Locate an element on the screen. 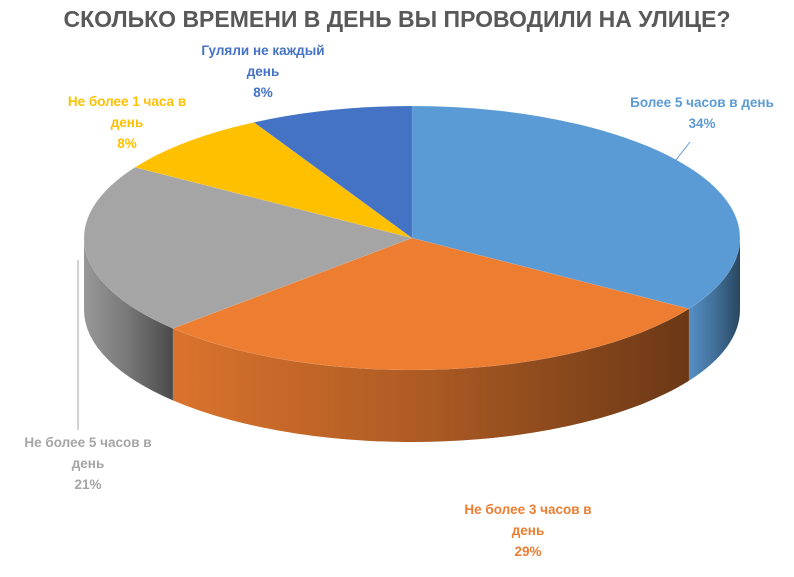 This screenshot has width=794, height=577. slice-2-top is located at coordinates (248, 248).